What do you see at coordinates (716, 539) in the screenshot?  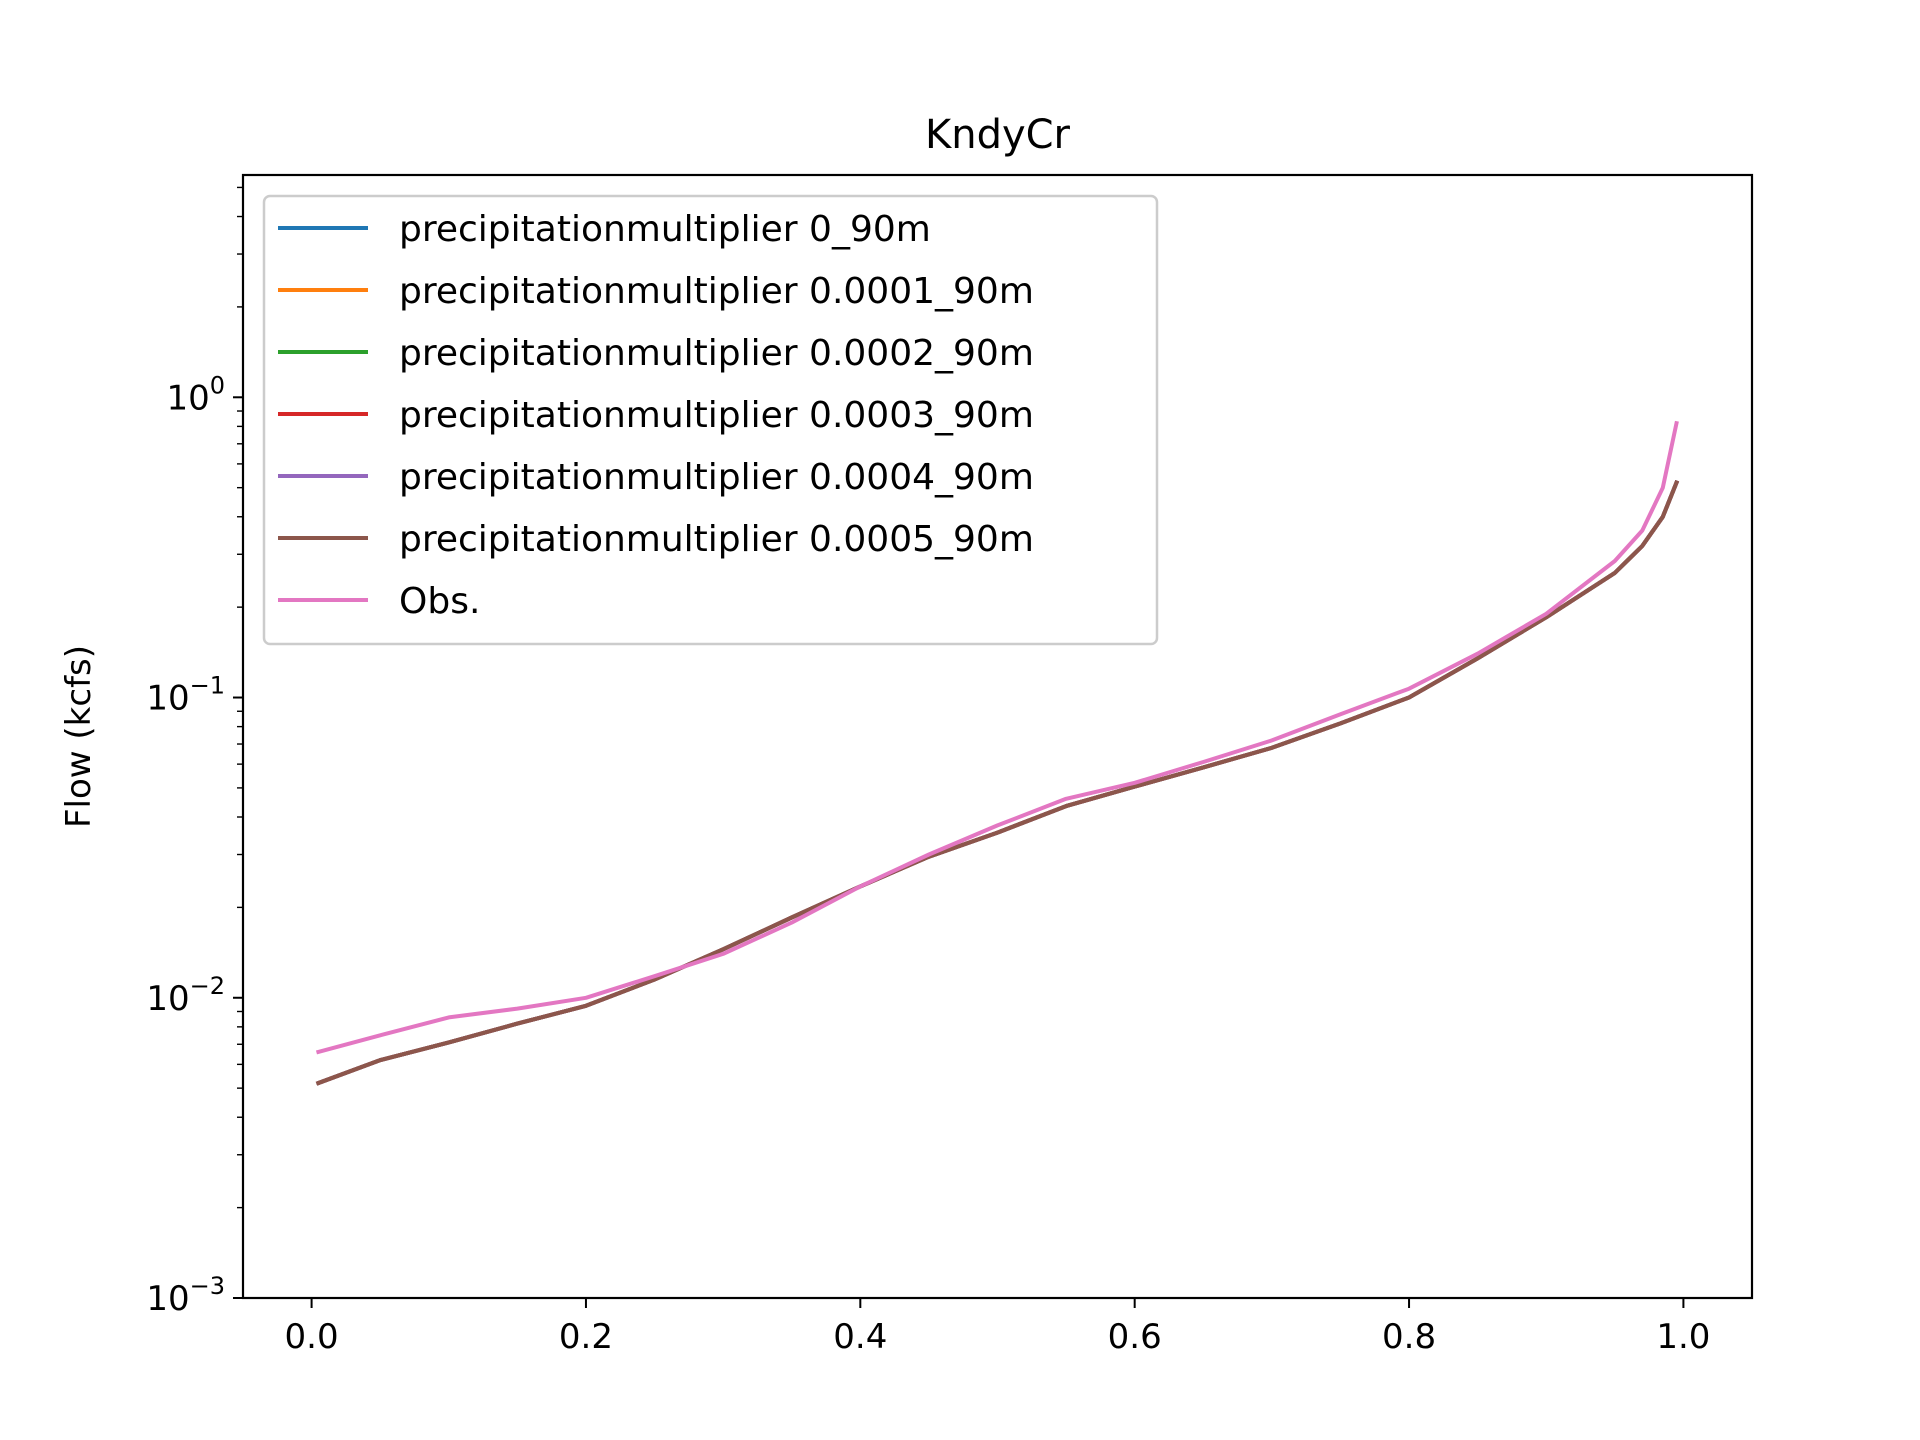 I see `legend-label: precipitationmultiplier 0.0005_90m` at bounding box center [716, 539].